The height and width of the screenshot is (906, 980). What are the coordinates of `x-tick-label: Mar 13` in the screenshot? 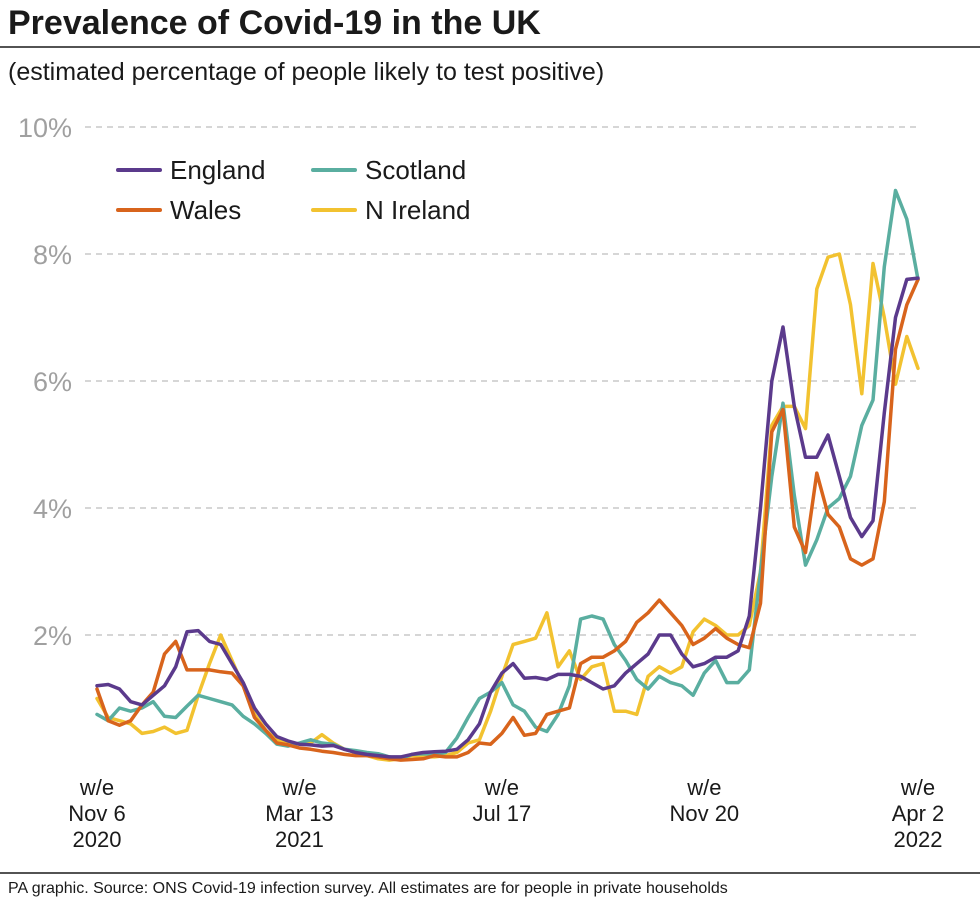 It's located at (299, 813).